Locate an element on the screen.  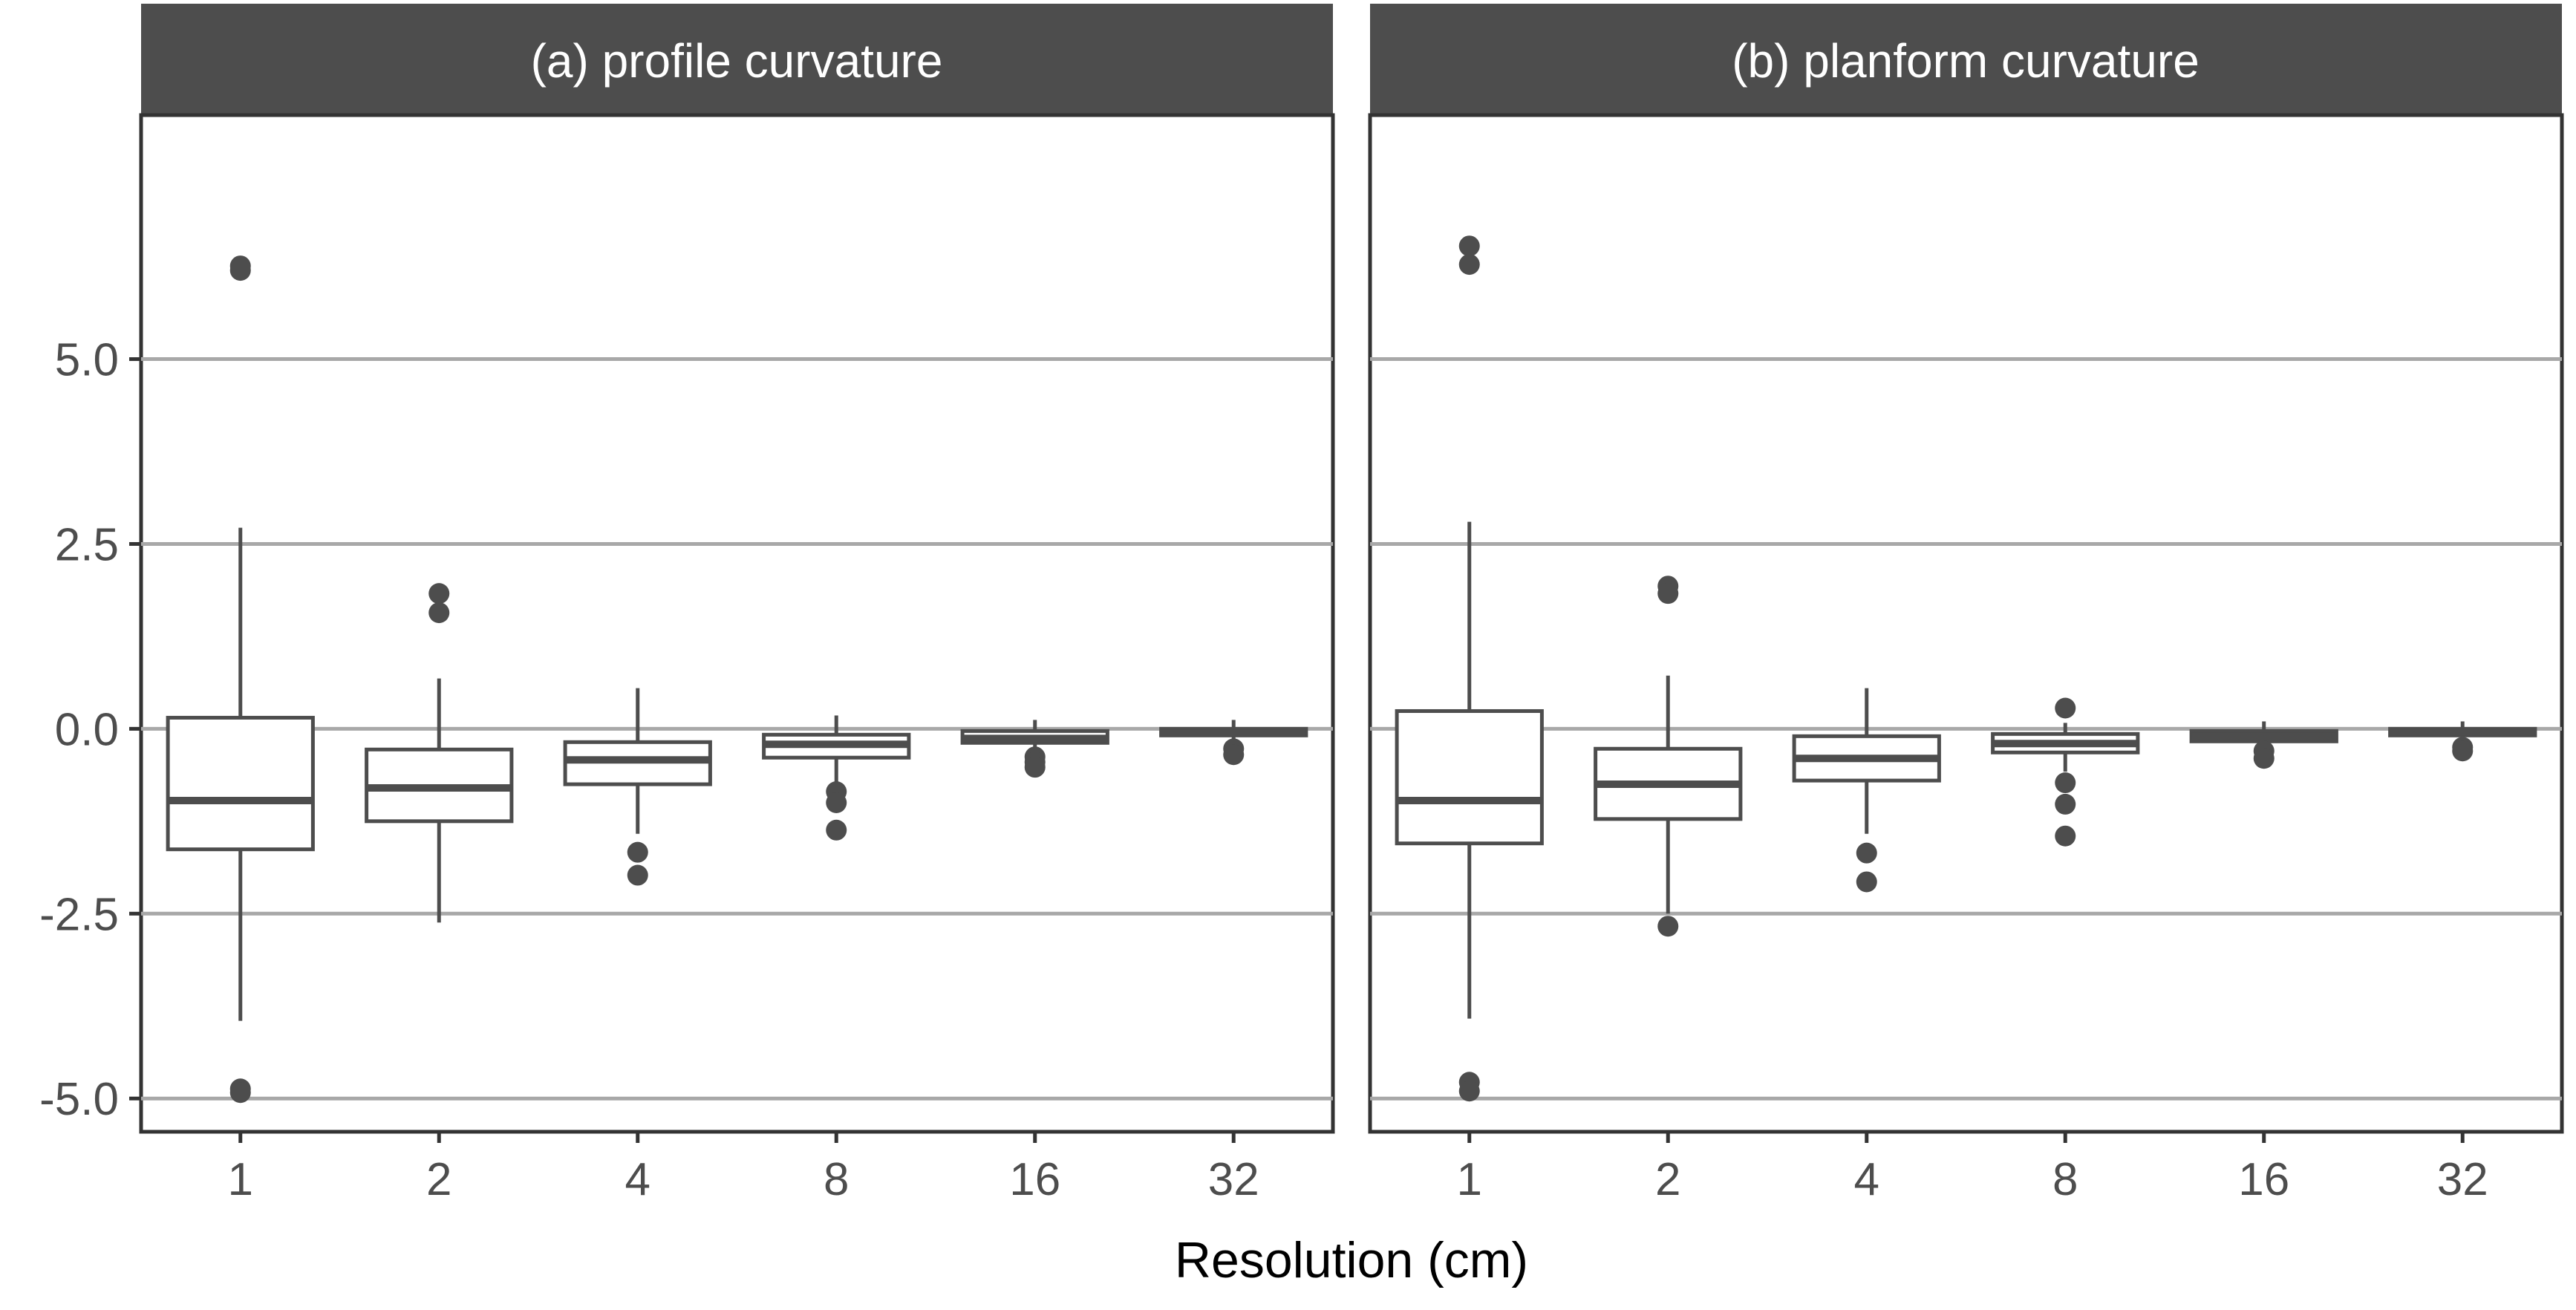
y-axis: 5.0 2.5 0.0 -2.5 -5.0 is located at coordinates (90, 730).